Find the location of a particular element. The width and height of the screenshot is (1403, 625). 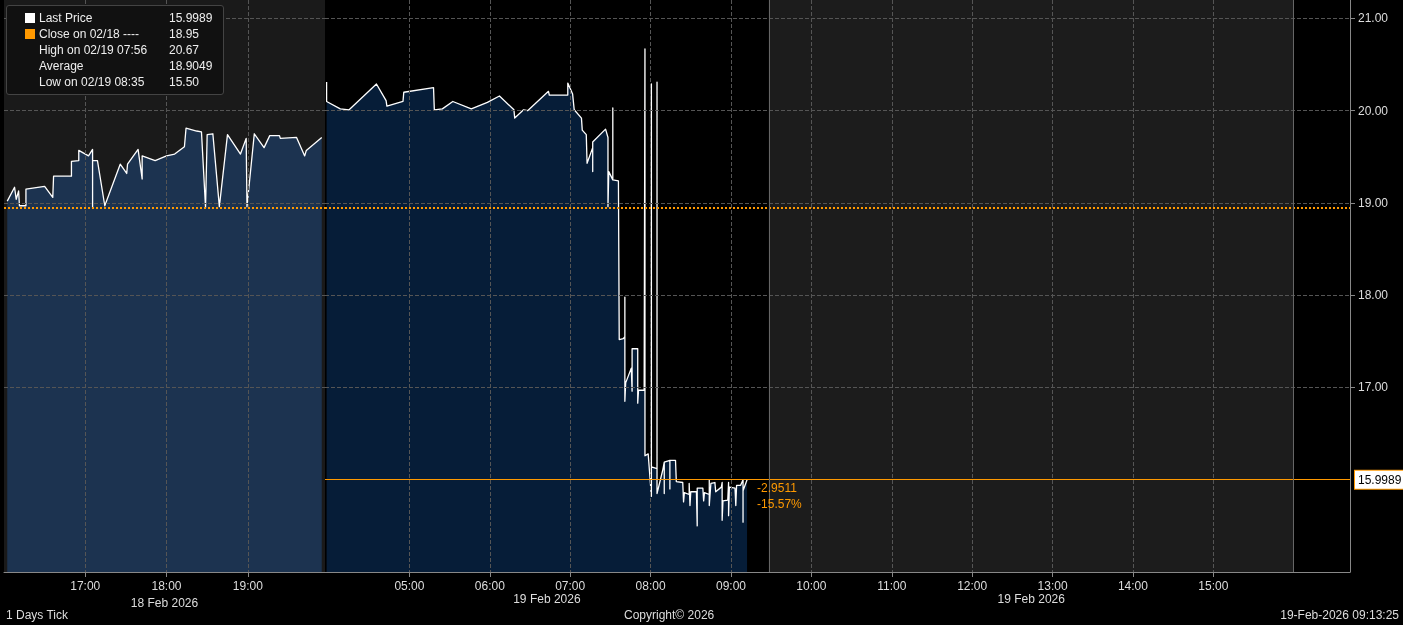

y-tick-label: 20.00 is located at coordinates (1373, 110).